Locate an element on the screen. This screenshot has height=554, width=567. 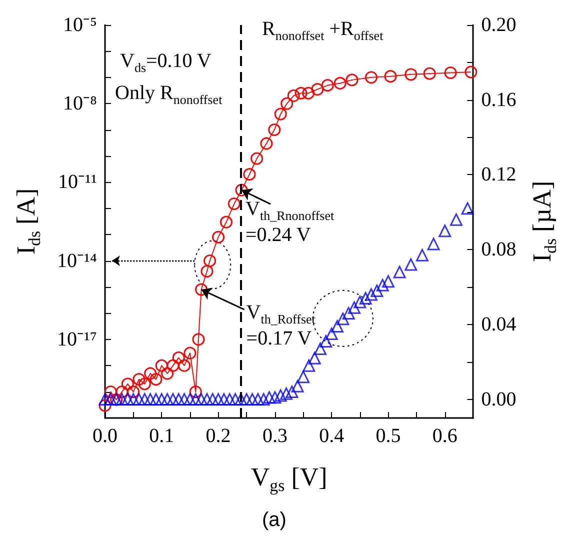
y-tick-label: 10⁻¹¹ is located at coordinates (77, 182).